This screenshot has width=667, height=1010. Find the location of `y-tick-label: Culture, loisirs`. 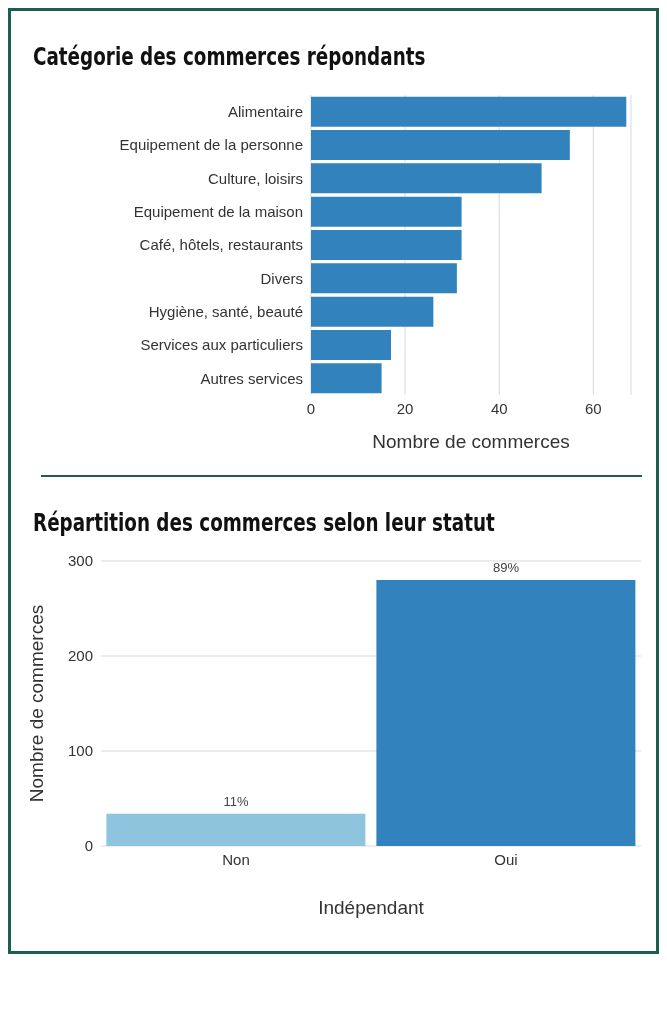

y-tick-label: Culture, loisirs is located at coordinates (255, 178).